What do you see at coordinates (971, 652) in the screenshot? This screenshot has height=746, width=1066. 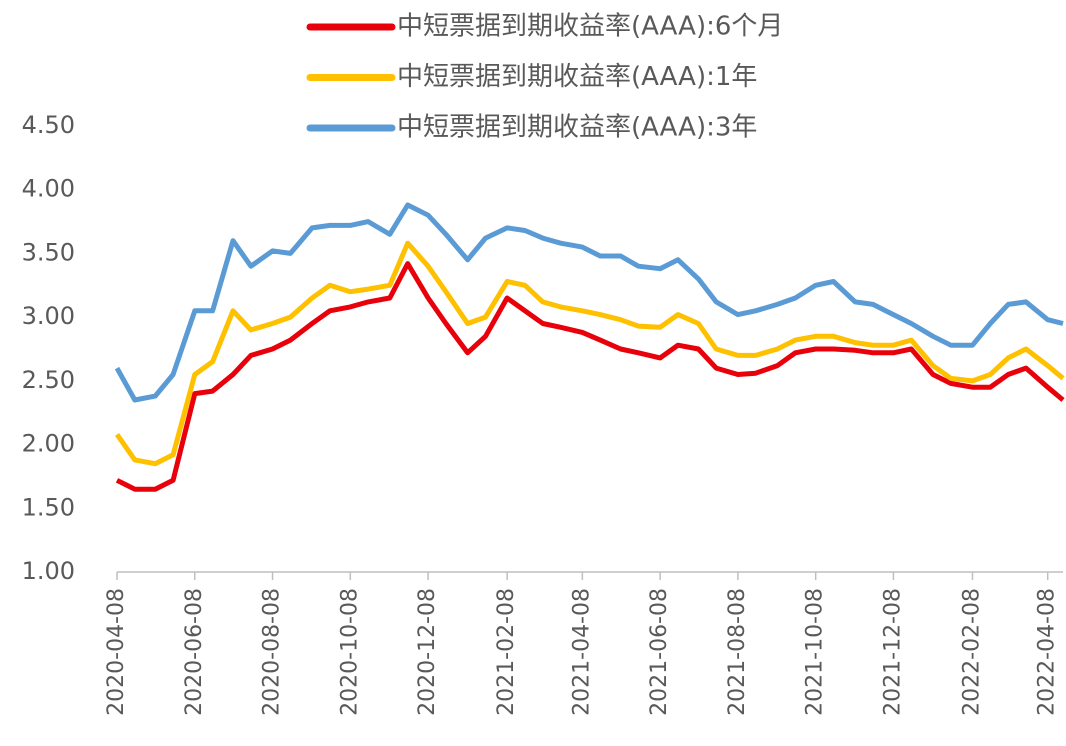 I see `x-tick-label: 2022-02-08` at bounding box center [971, 652].